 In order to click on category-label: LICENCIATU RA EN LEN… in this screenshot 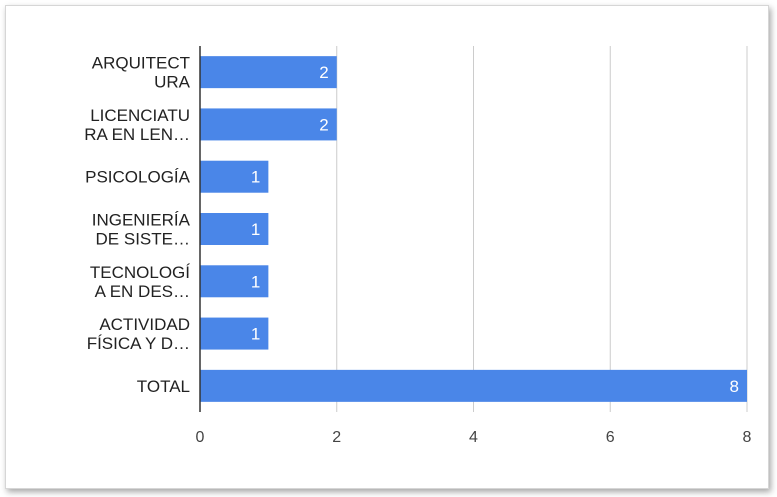, I will do `click(137, 125)`.